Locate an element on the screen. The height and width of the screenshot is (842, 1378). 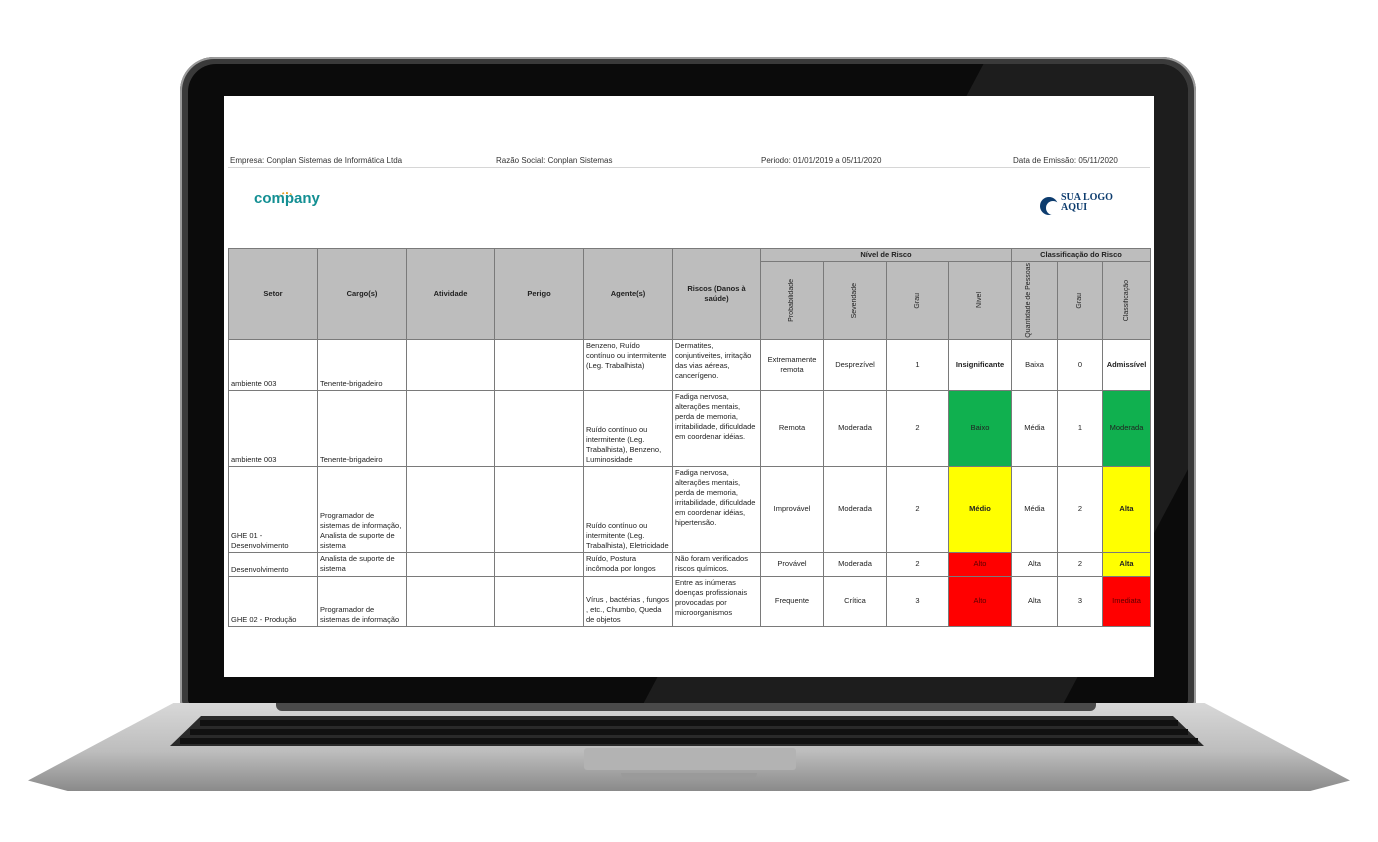
cell-grau-classificacao: 1 is located at coordinates (1080, 428).